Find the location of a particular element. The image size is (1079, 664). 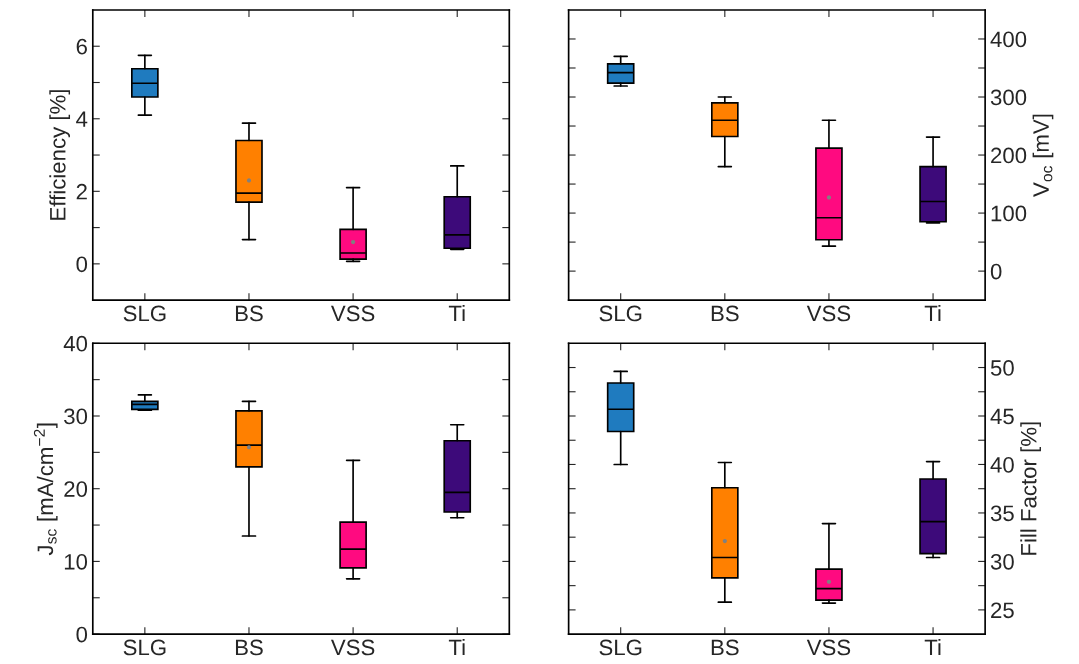

y-tick-label: 20 is located at coordinates (76, 489).